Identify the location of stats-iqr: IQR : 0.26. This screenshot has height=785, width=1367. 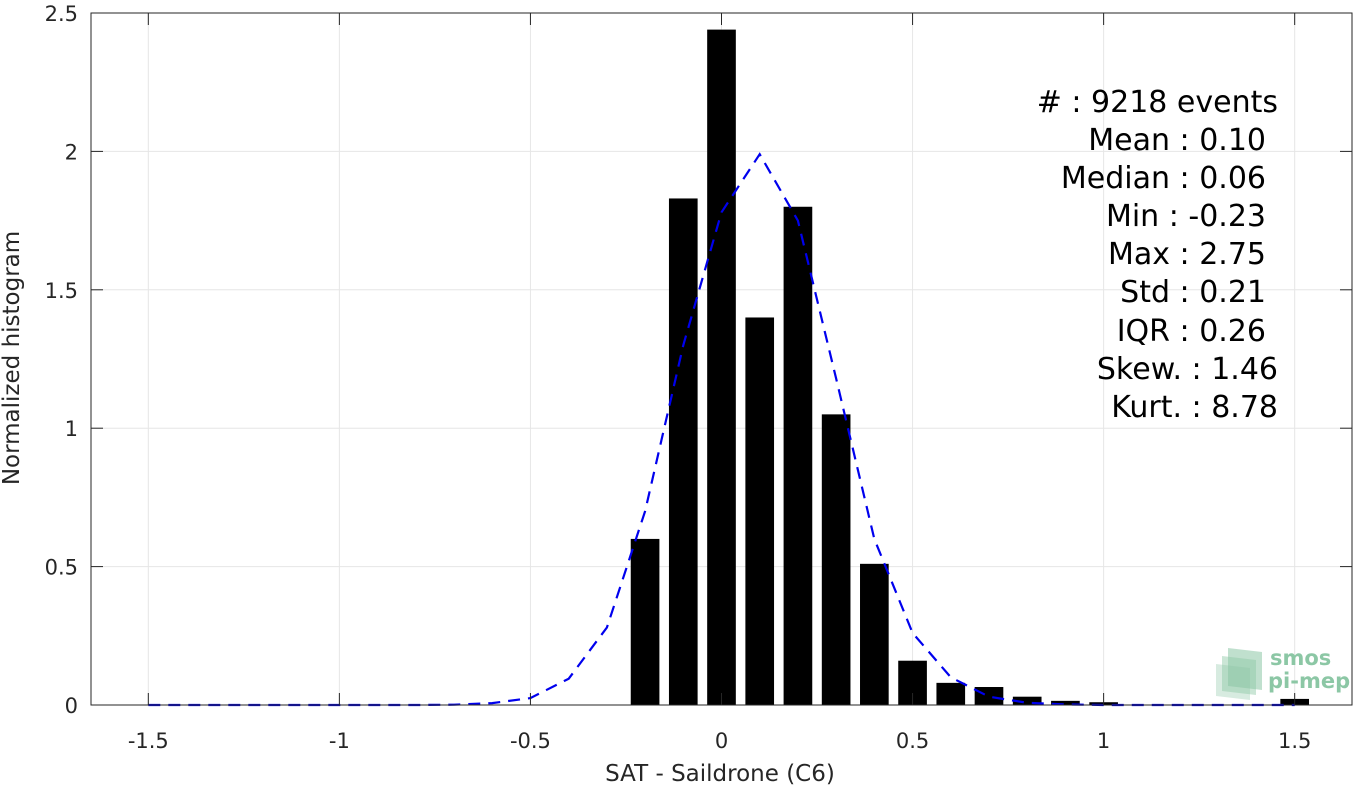
(1191, 331).